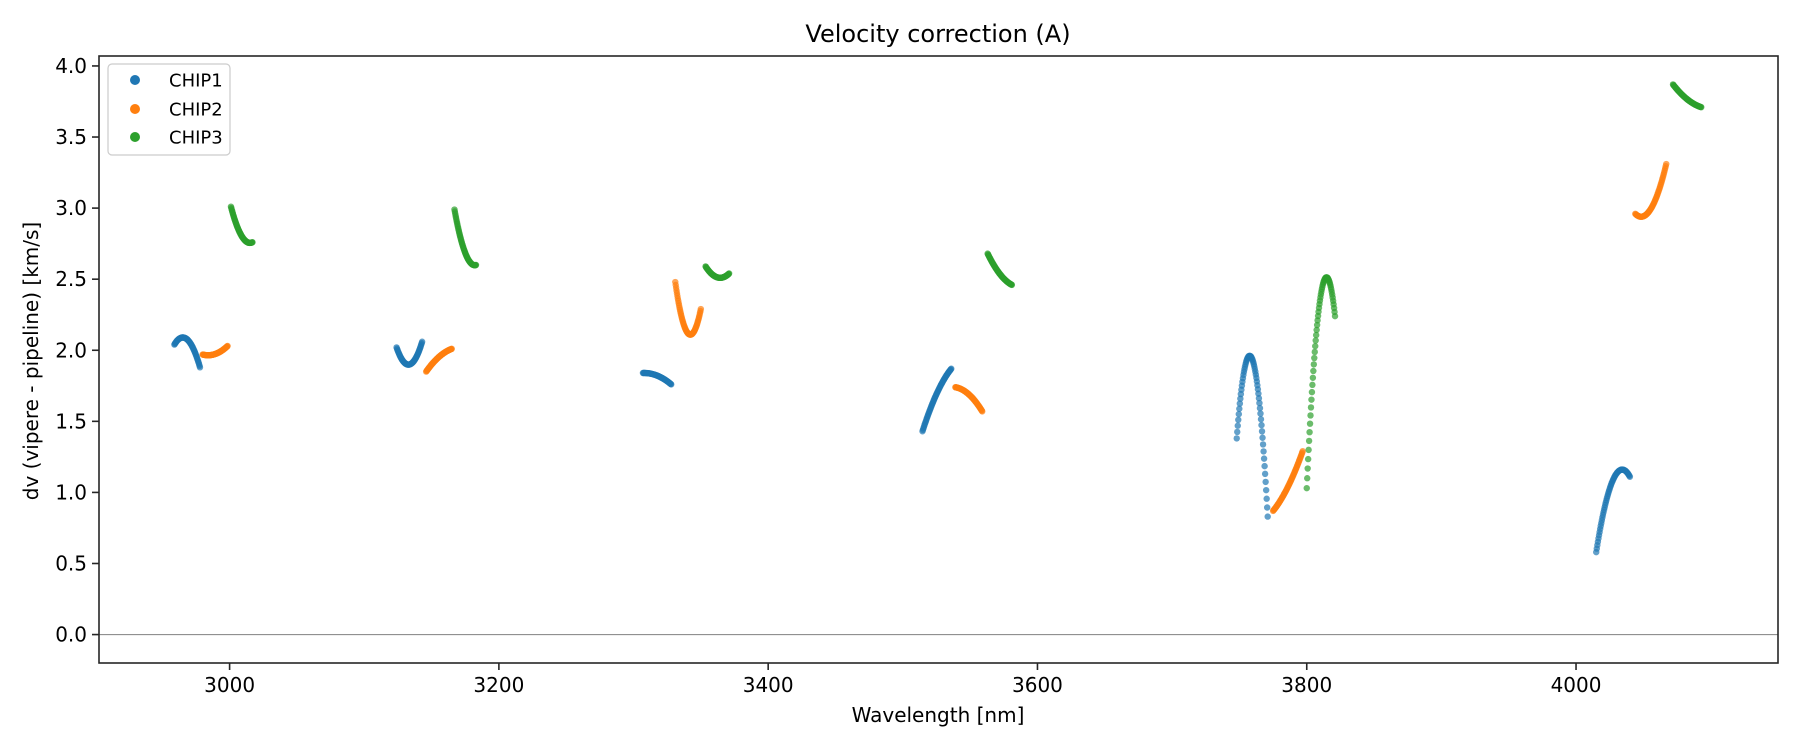 The width and height of the screenshot is (1800, 750). What do you see at coordinates (1576, 685) in the screenshot?
I see `x-tick-label: 4000` at bounding box center [1576, 685].